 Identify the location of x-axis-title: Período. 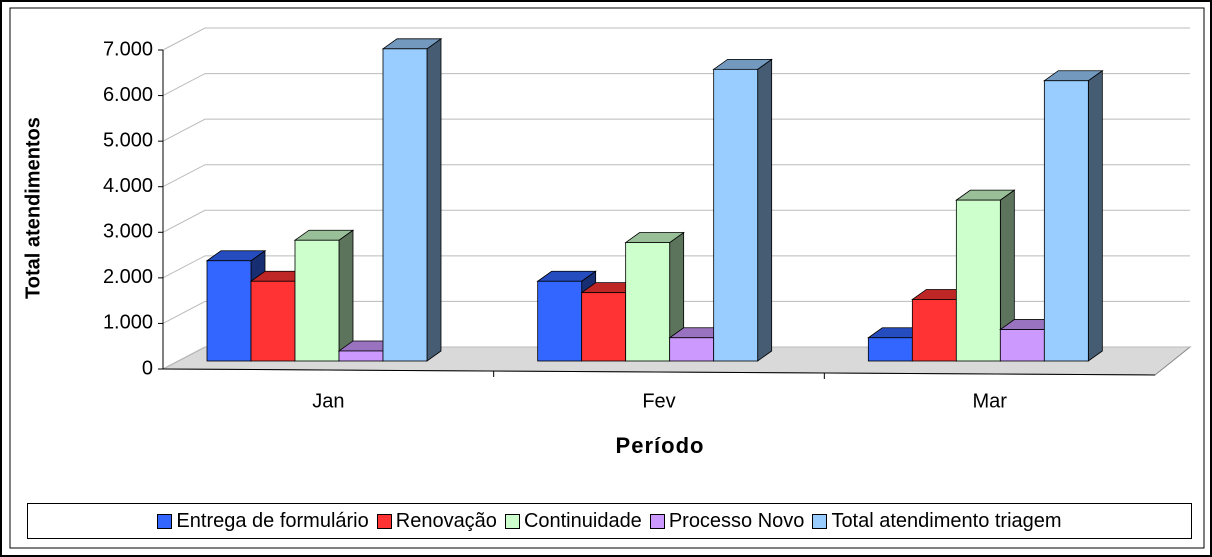
(660, 445).